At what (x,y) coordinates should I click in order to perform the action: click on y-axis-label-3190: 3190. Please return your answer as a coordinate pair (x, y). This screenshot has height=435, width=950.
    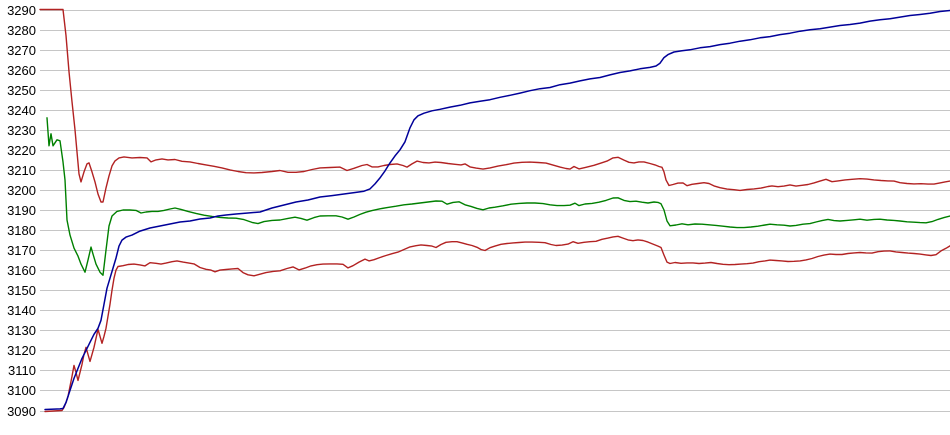
    Looking at the image, I should click on (21, 210).